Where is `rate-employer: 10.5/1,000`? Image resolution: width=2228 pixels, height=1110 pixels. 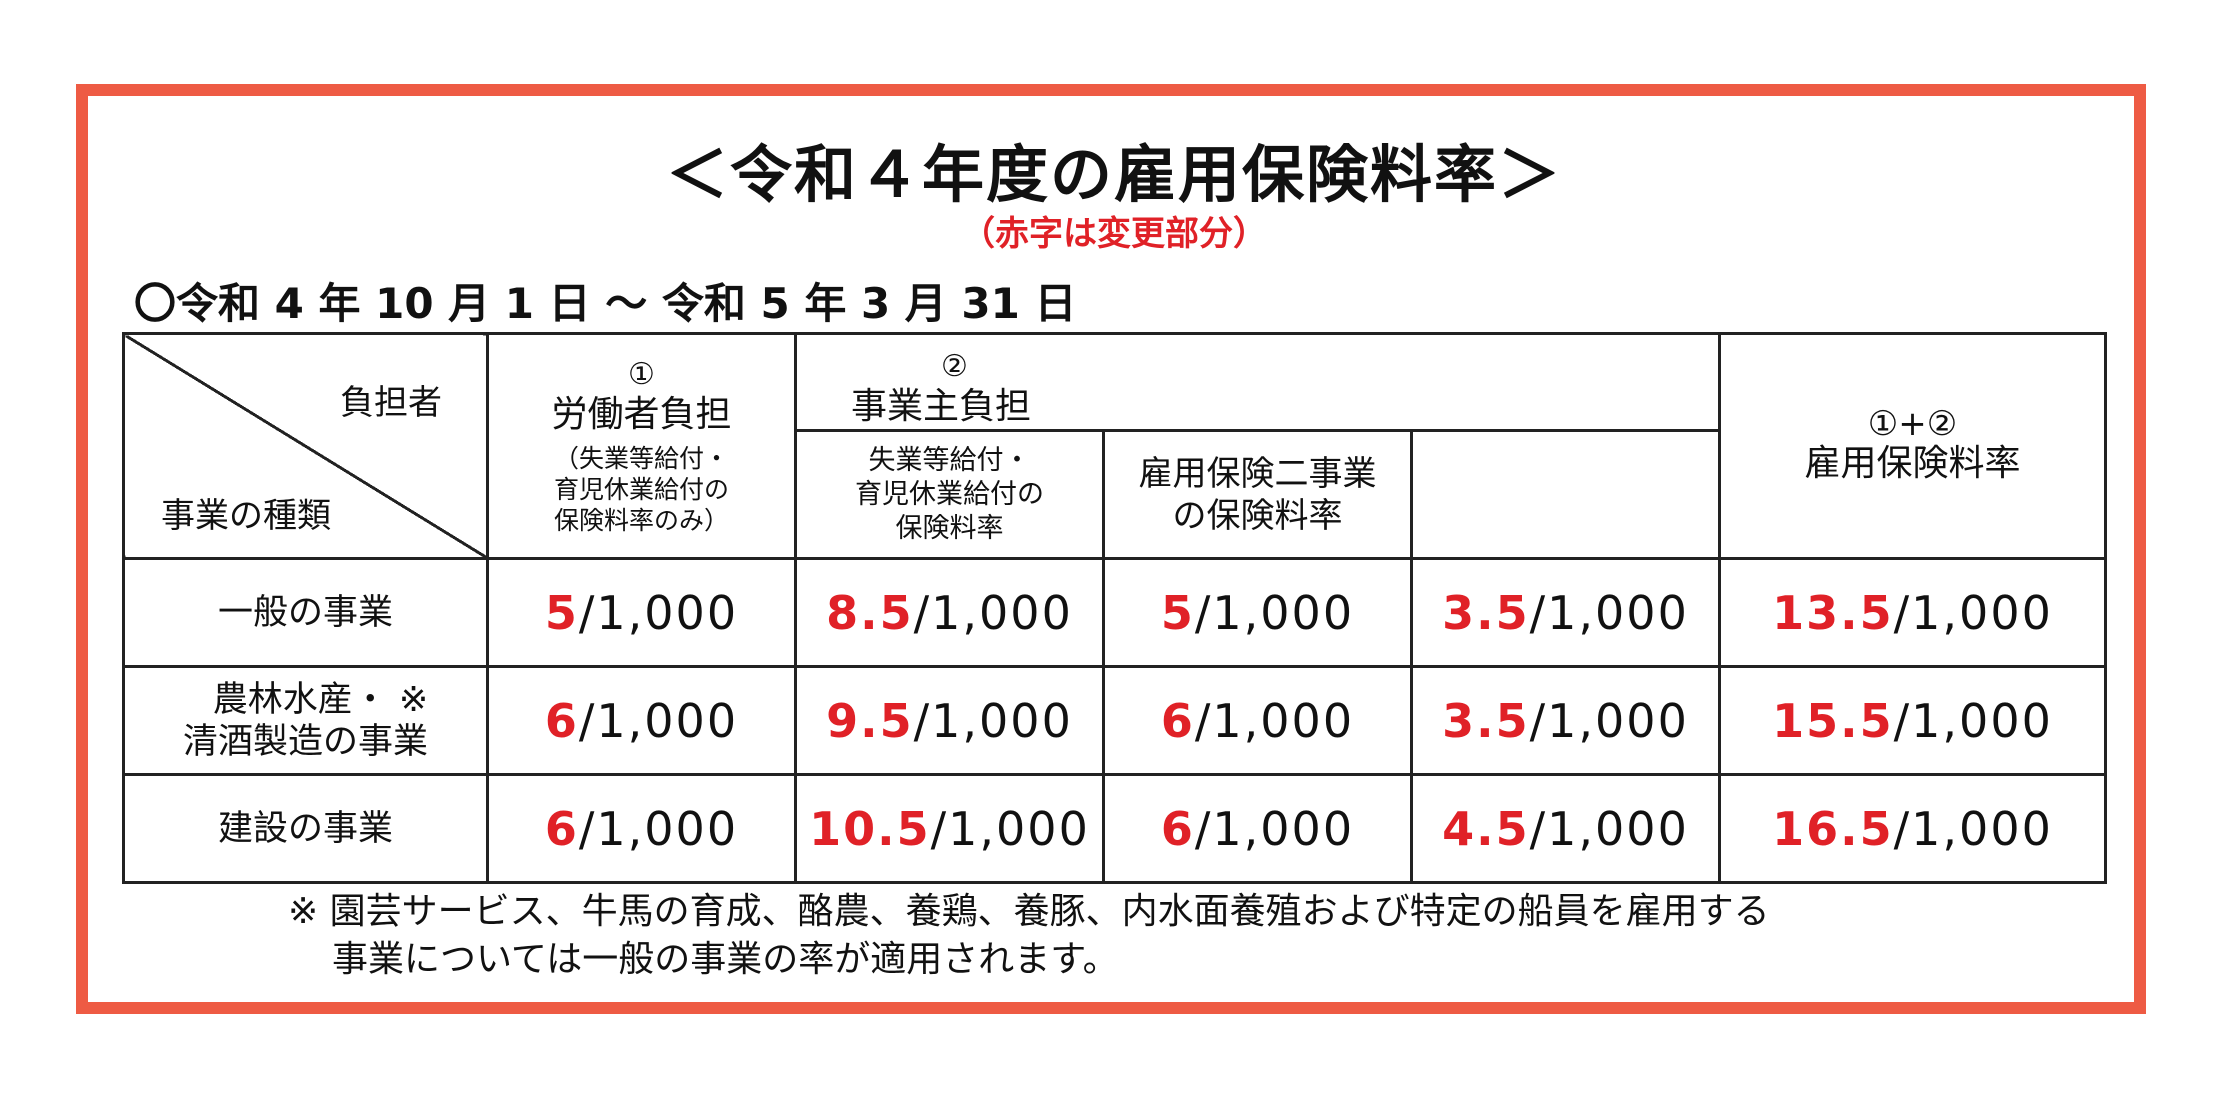 rate-employer: 10.5/1,000 is located at coordinates (949, 828).